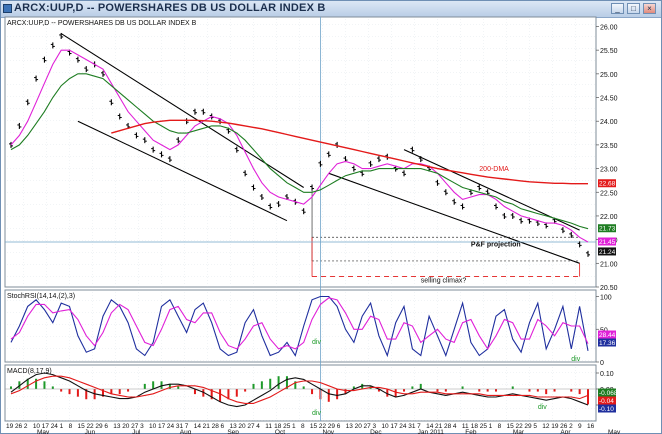 The image size is (662, 434). What do you see at coordinates (649, 8) in the screenshot?
I see `close-button: ×` at bounding box center [649, 8].